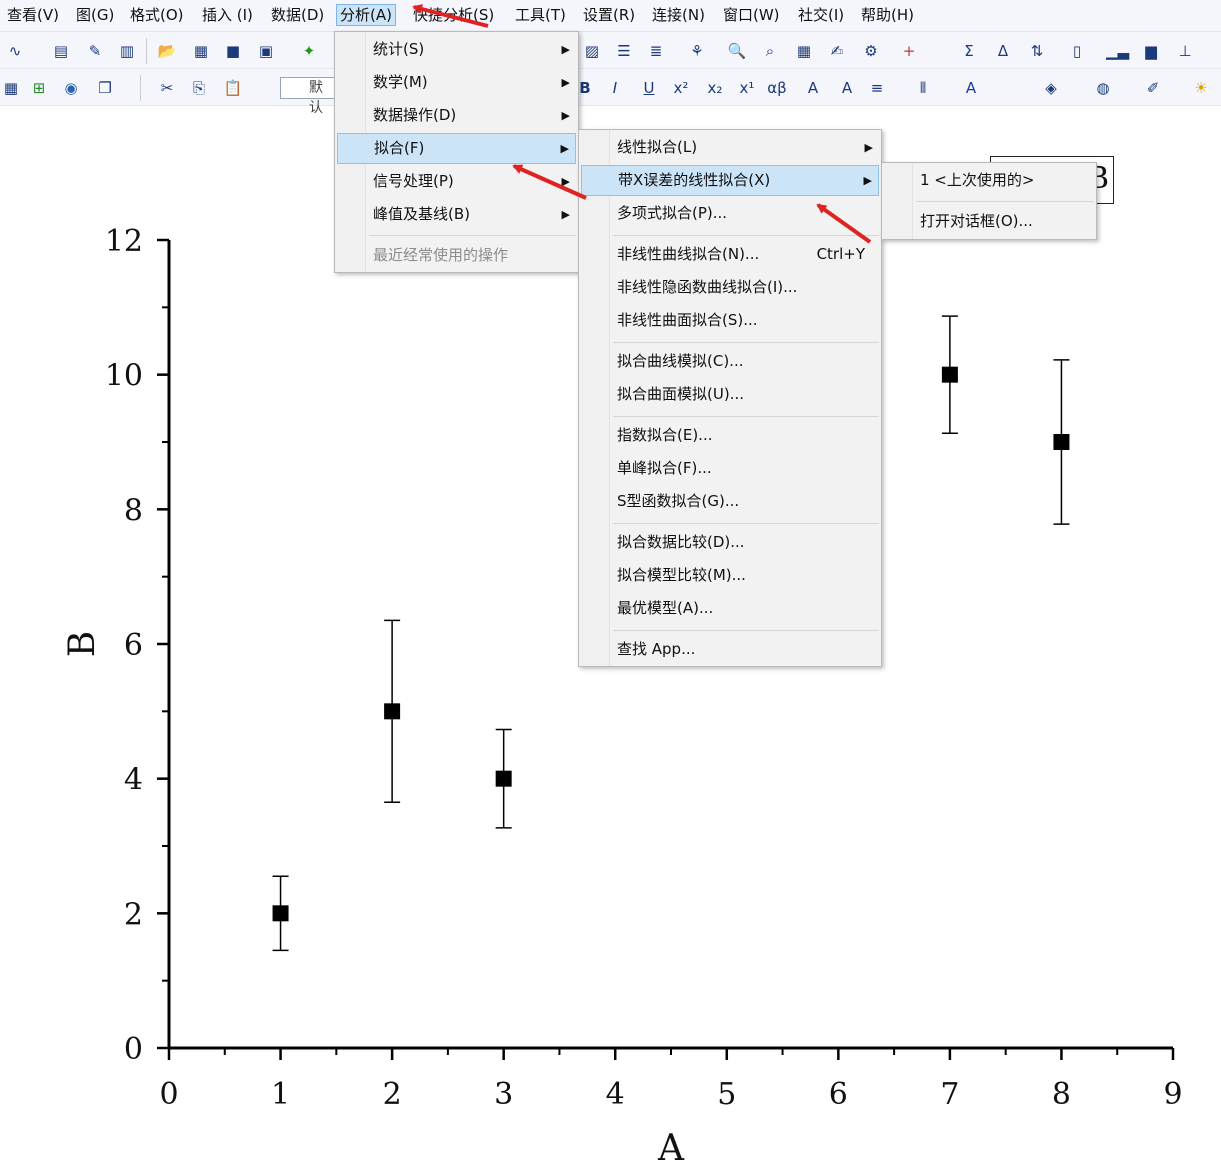  What do you see at coordinates (615, 88) in the screenshot?
I see `italic-icon: I` at bounding box center [615, 88].